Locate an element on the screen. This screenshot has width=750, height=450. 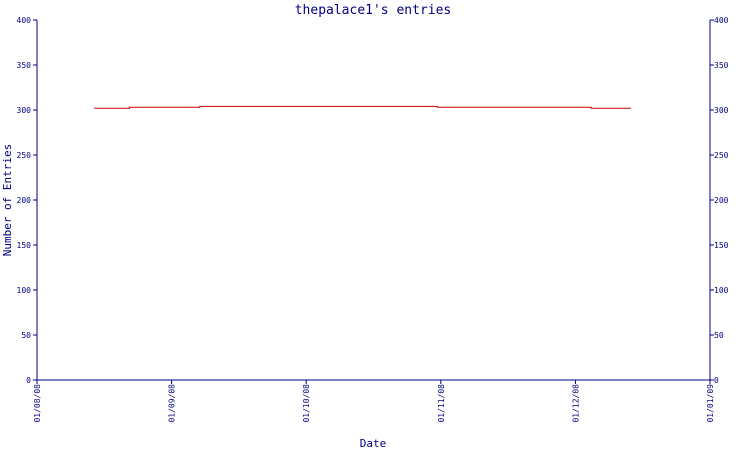
y-tick-label-right: 300 is located at coordinates (721, 110).